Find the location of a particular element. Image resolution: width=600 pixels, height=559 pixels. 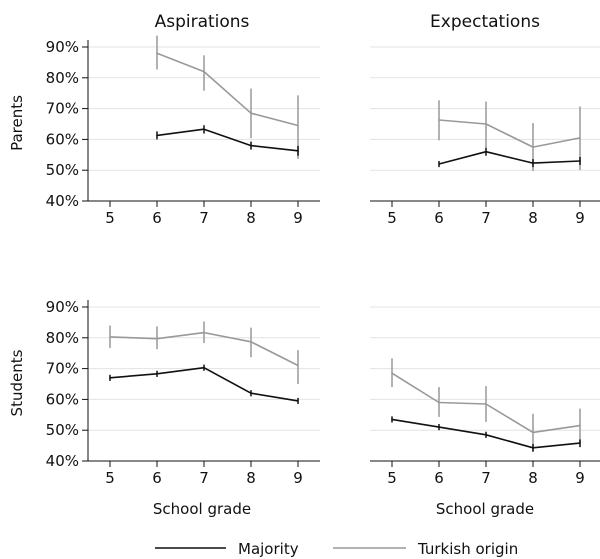

x-axis-title-left: School grade is located at coordinates (202, 509).